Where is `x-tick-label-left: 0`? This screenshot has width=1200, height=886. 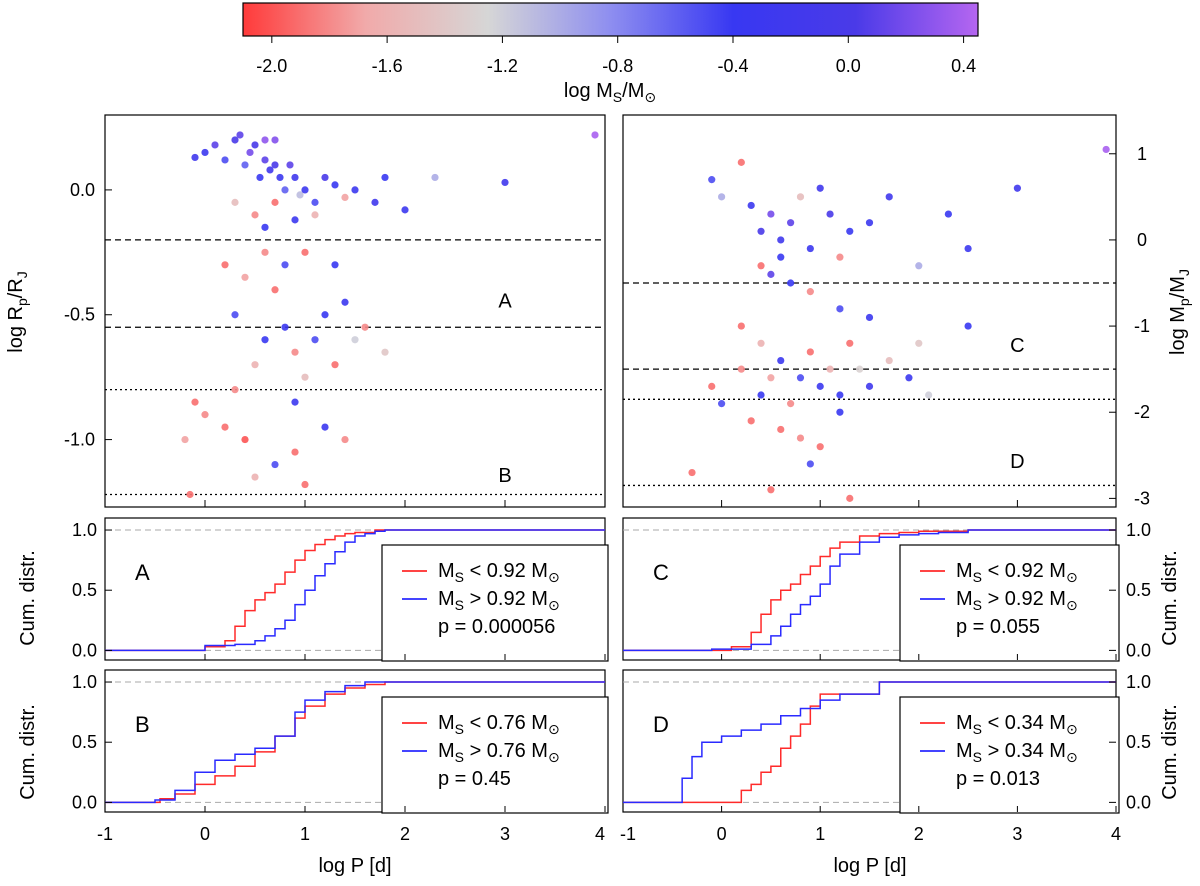 x-tick-label-left: 0 is located at coordinates (205, 834).